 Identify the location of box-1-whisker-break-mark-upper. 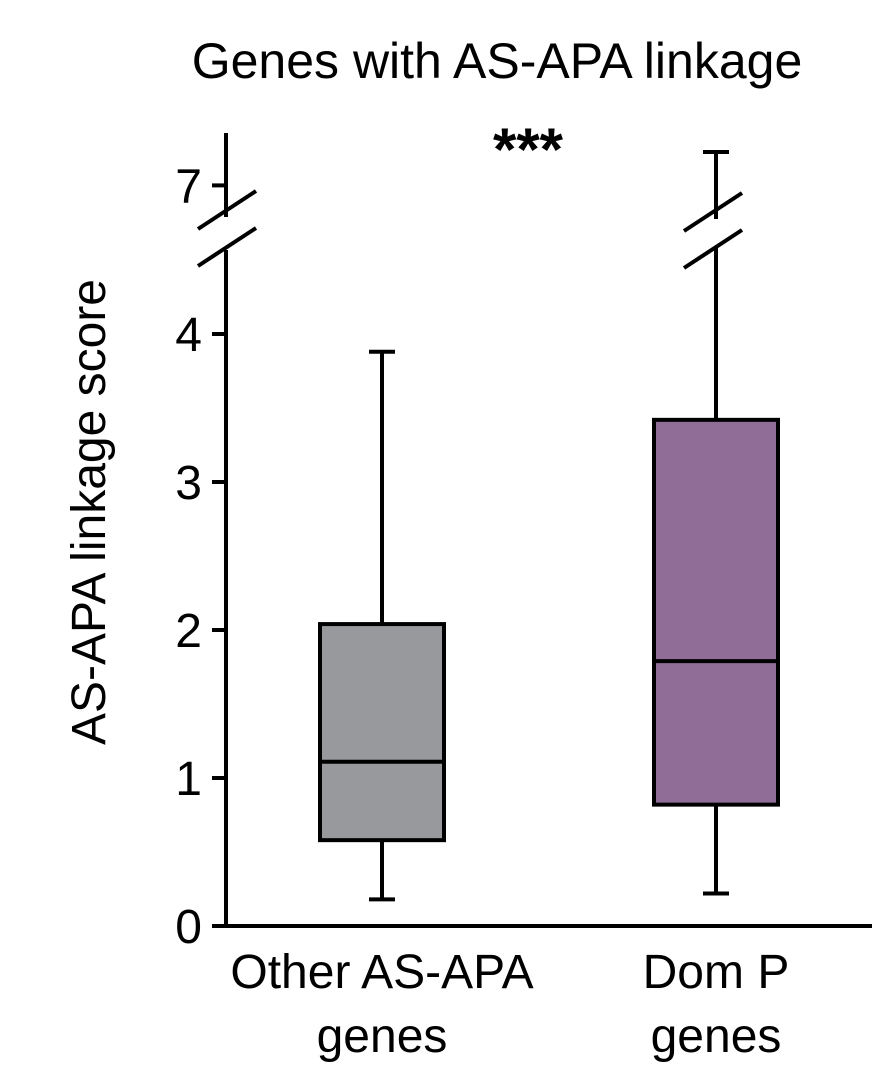
(713, 212).